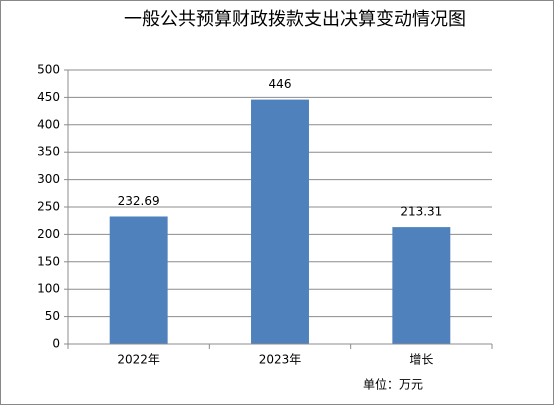 Image resolution: width=554 pixels, height=405 pixels. I want to click on y-tick-label: 0, so click(56, 344).